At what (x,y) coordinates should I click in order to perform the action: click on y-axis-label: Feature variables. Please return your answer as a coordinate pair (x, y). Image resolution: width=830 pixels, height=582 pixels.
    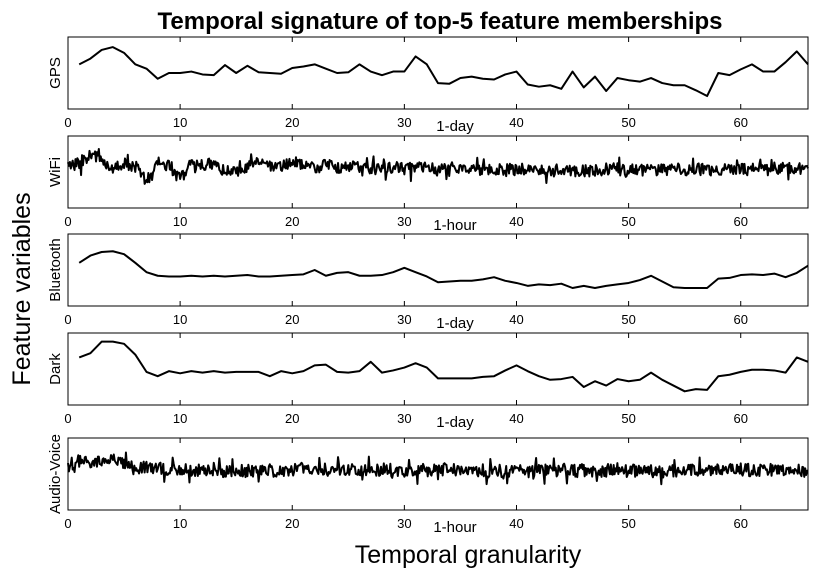
    Looking at the image, I should click on (22, 288).